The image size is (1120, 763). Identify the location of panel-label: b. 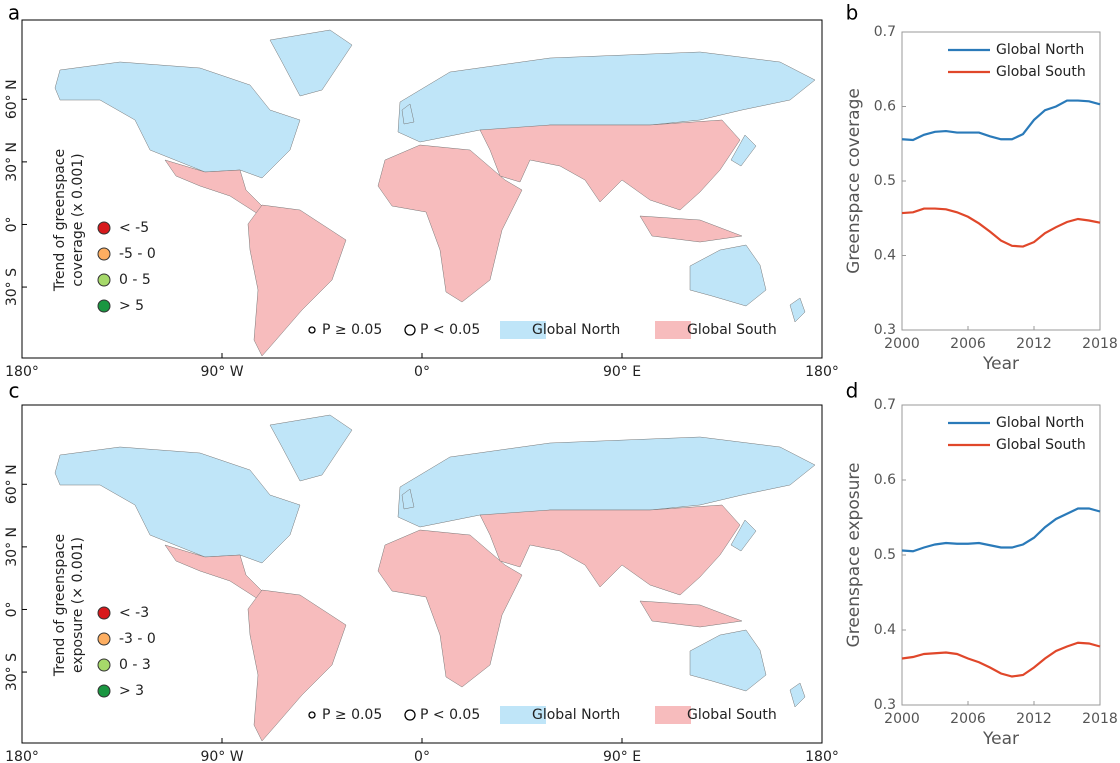
(852, 13).